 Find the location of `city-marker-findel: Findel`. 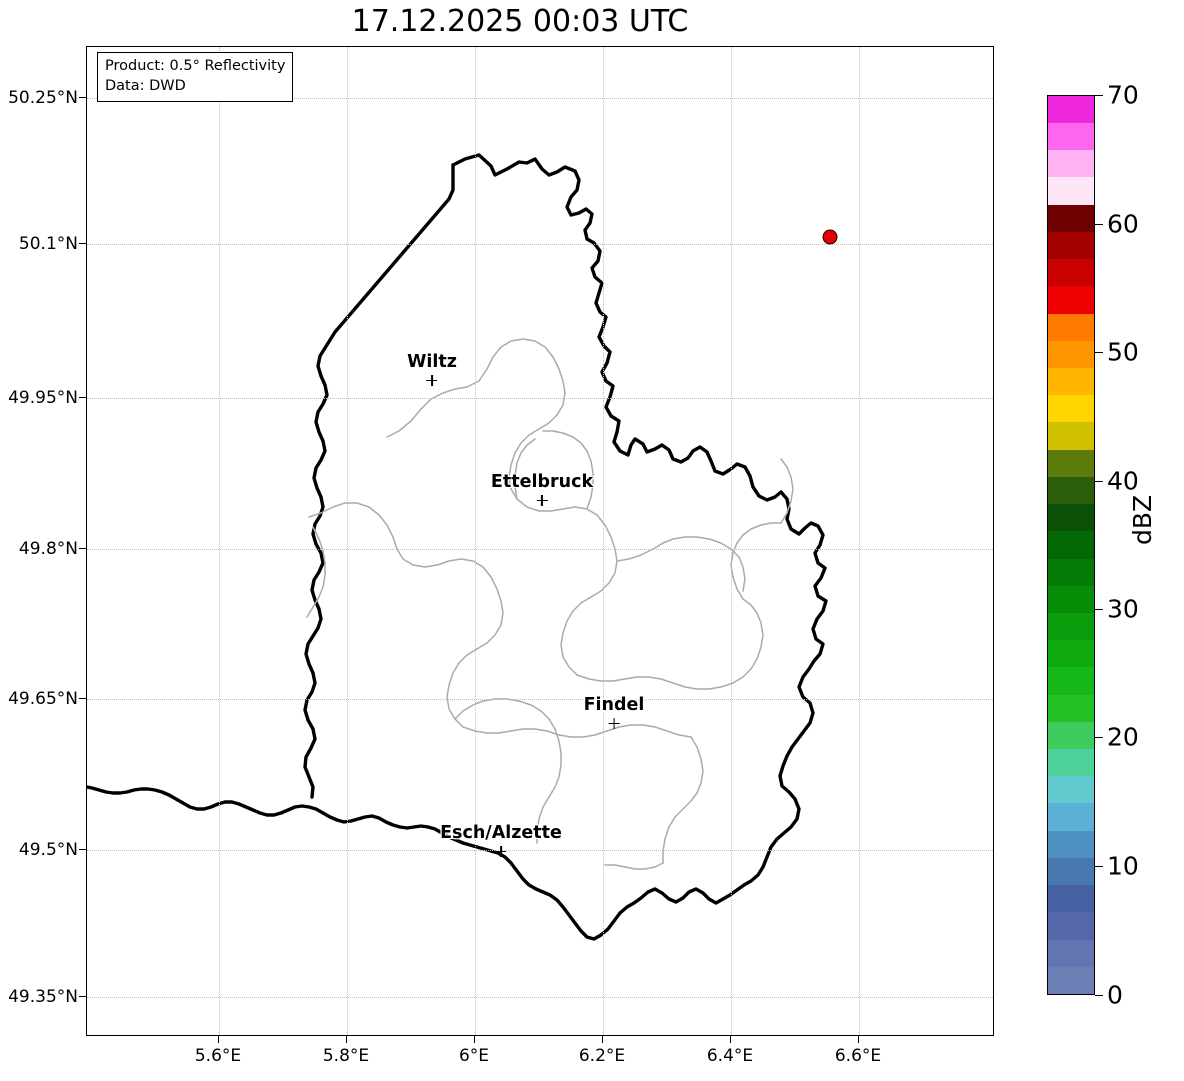

city-marker-findel: Findel is located at coordinates (614, 712).